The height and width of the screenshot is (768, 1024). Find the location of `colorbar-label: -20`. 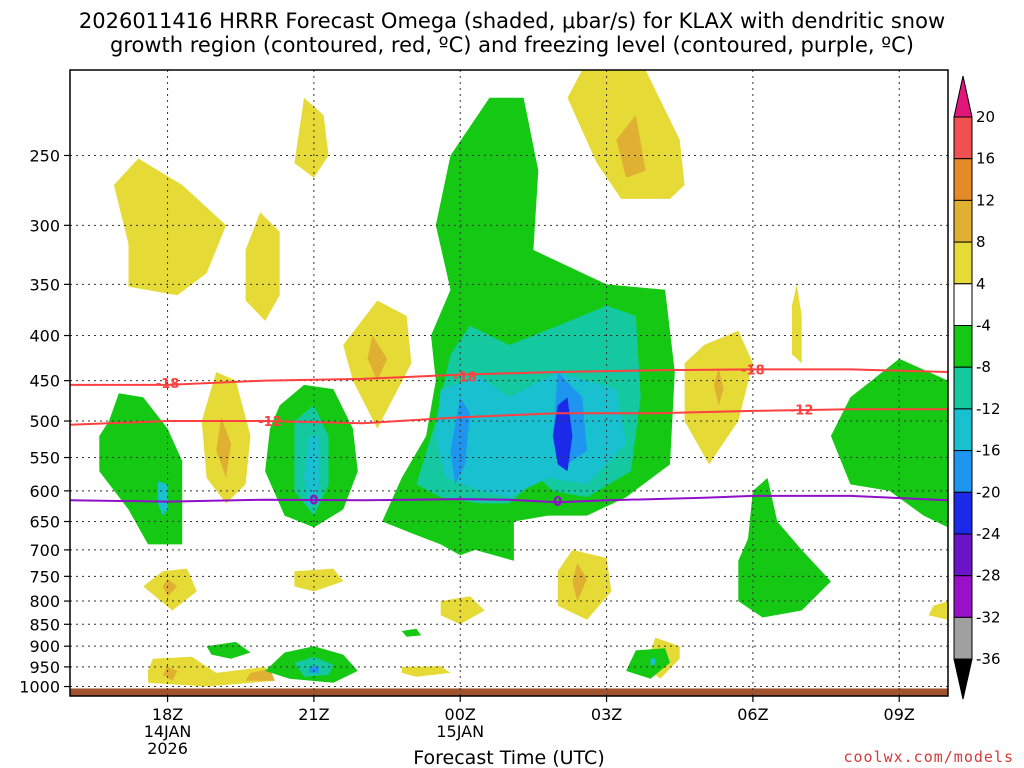

colorbar-label: -20 is located at coordinates (988, 492).